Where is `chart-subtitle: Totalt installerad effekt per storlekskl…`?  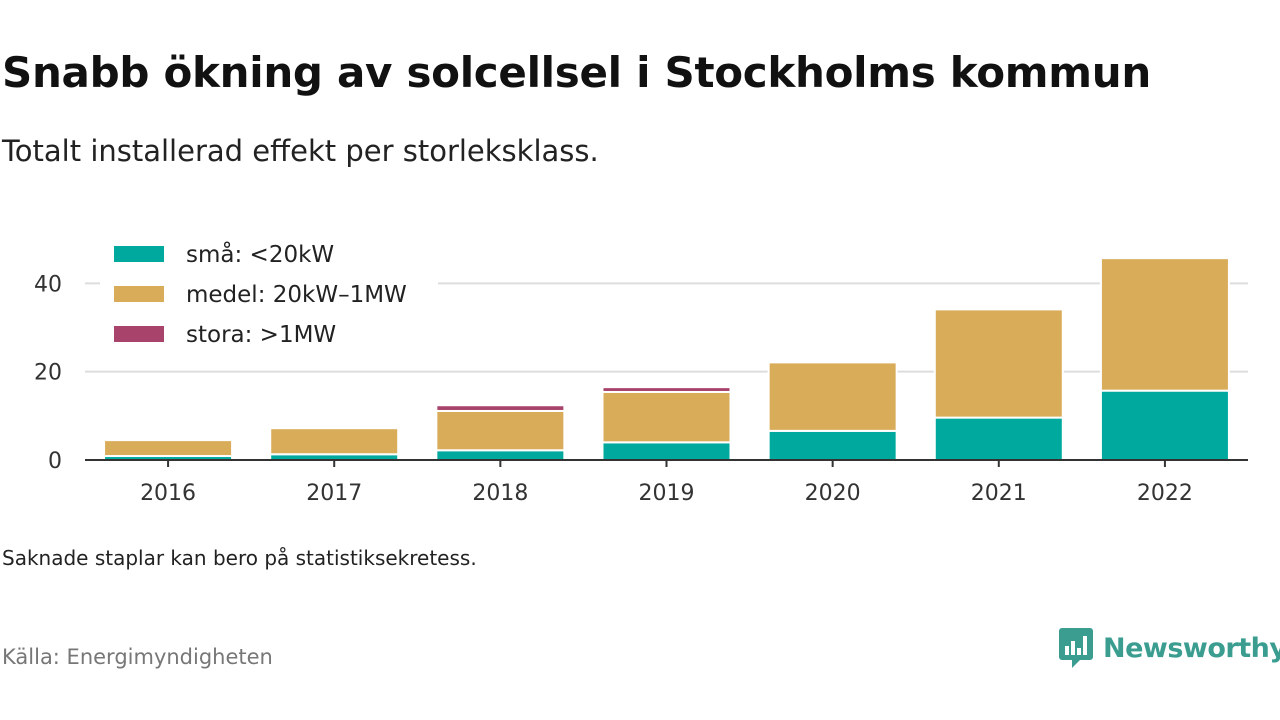 chart-subtitle: Totalt installerad effekt per storlekskl… is located at coordinates (300, 151).